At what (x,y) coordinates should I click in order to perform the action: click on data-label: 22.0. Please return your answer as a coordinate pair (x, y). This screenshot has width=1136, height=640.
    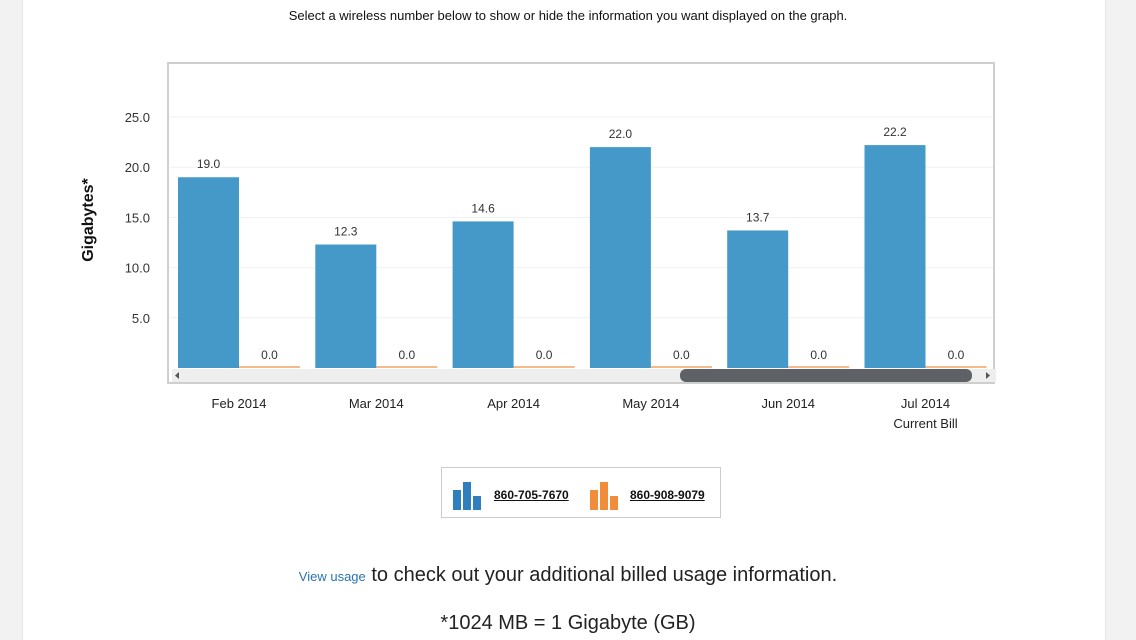
    Looking at the image, I should click on (621, 134).